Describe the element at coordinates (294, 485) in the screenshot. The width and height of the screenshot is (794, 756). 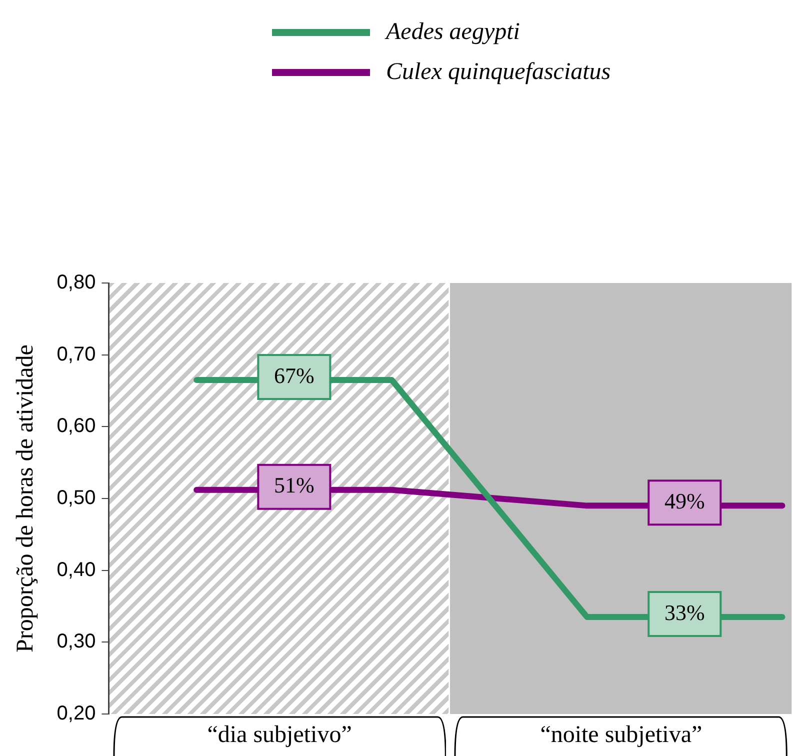
I see `annotation: 51%` at that location.